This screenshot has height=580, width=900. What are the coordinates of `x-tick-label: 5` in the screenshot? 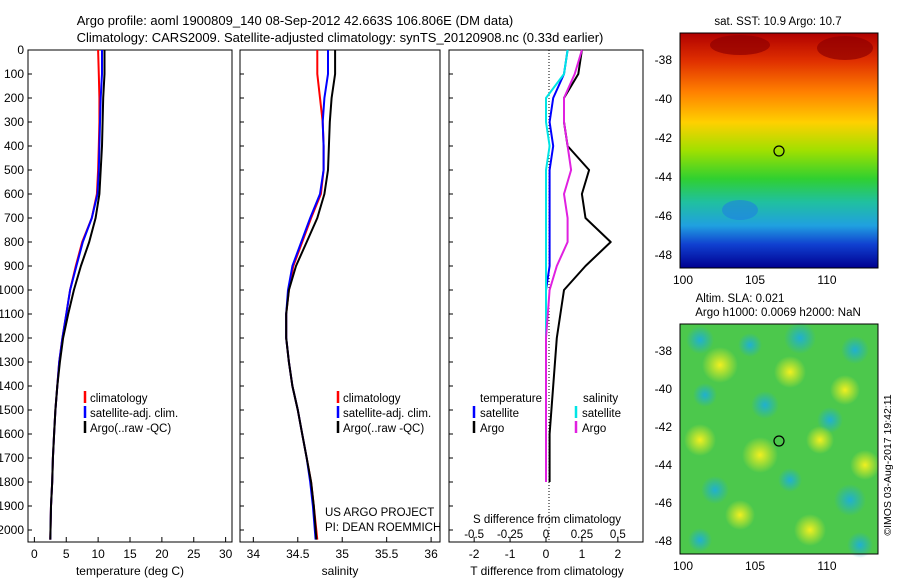 It's located at (66, 554).